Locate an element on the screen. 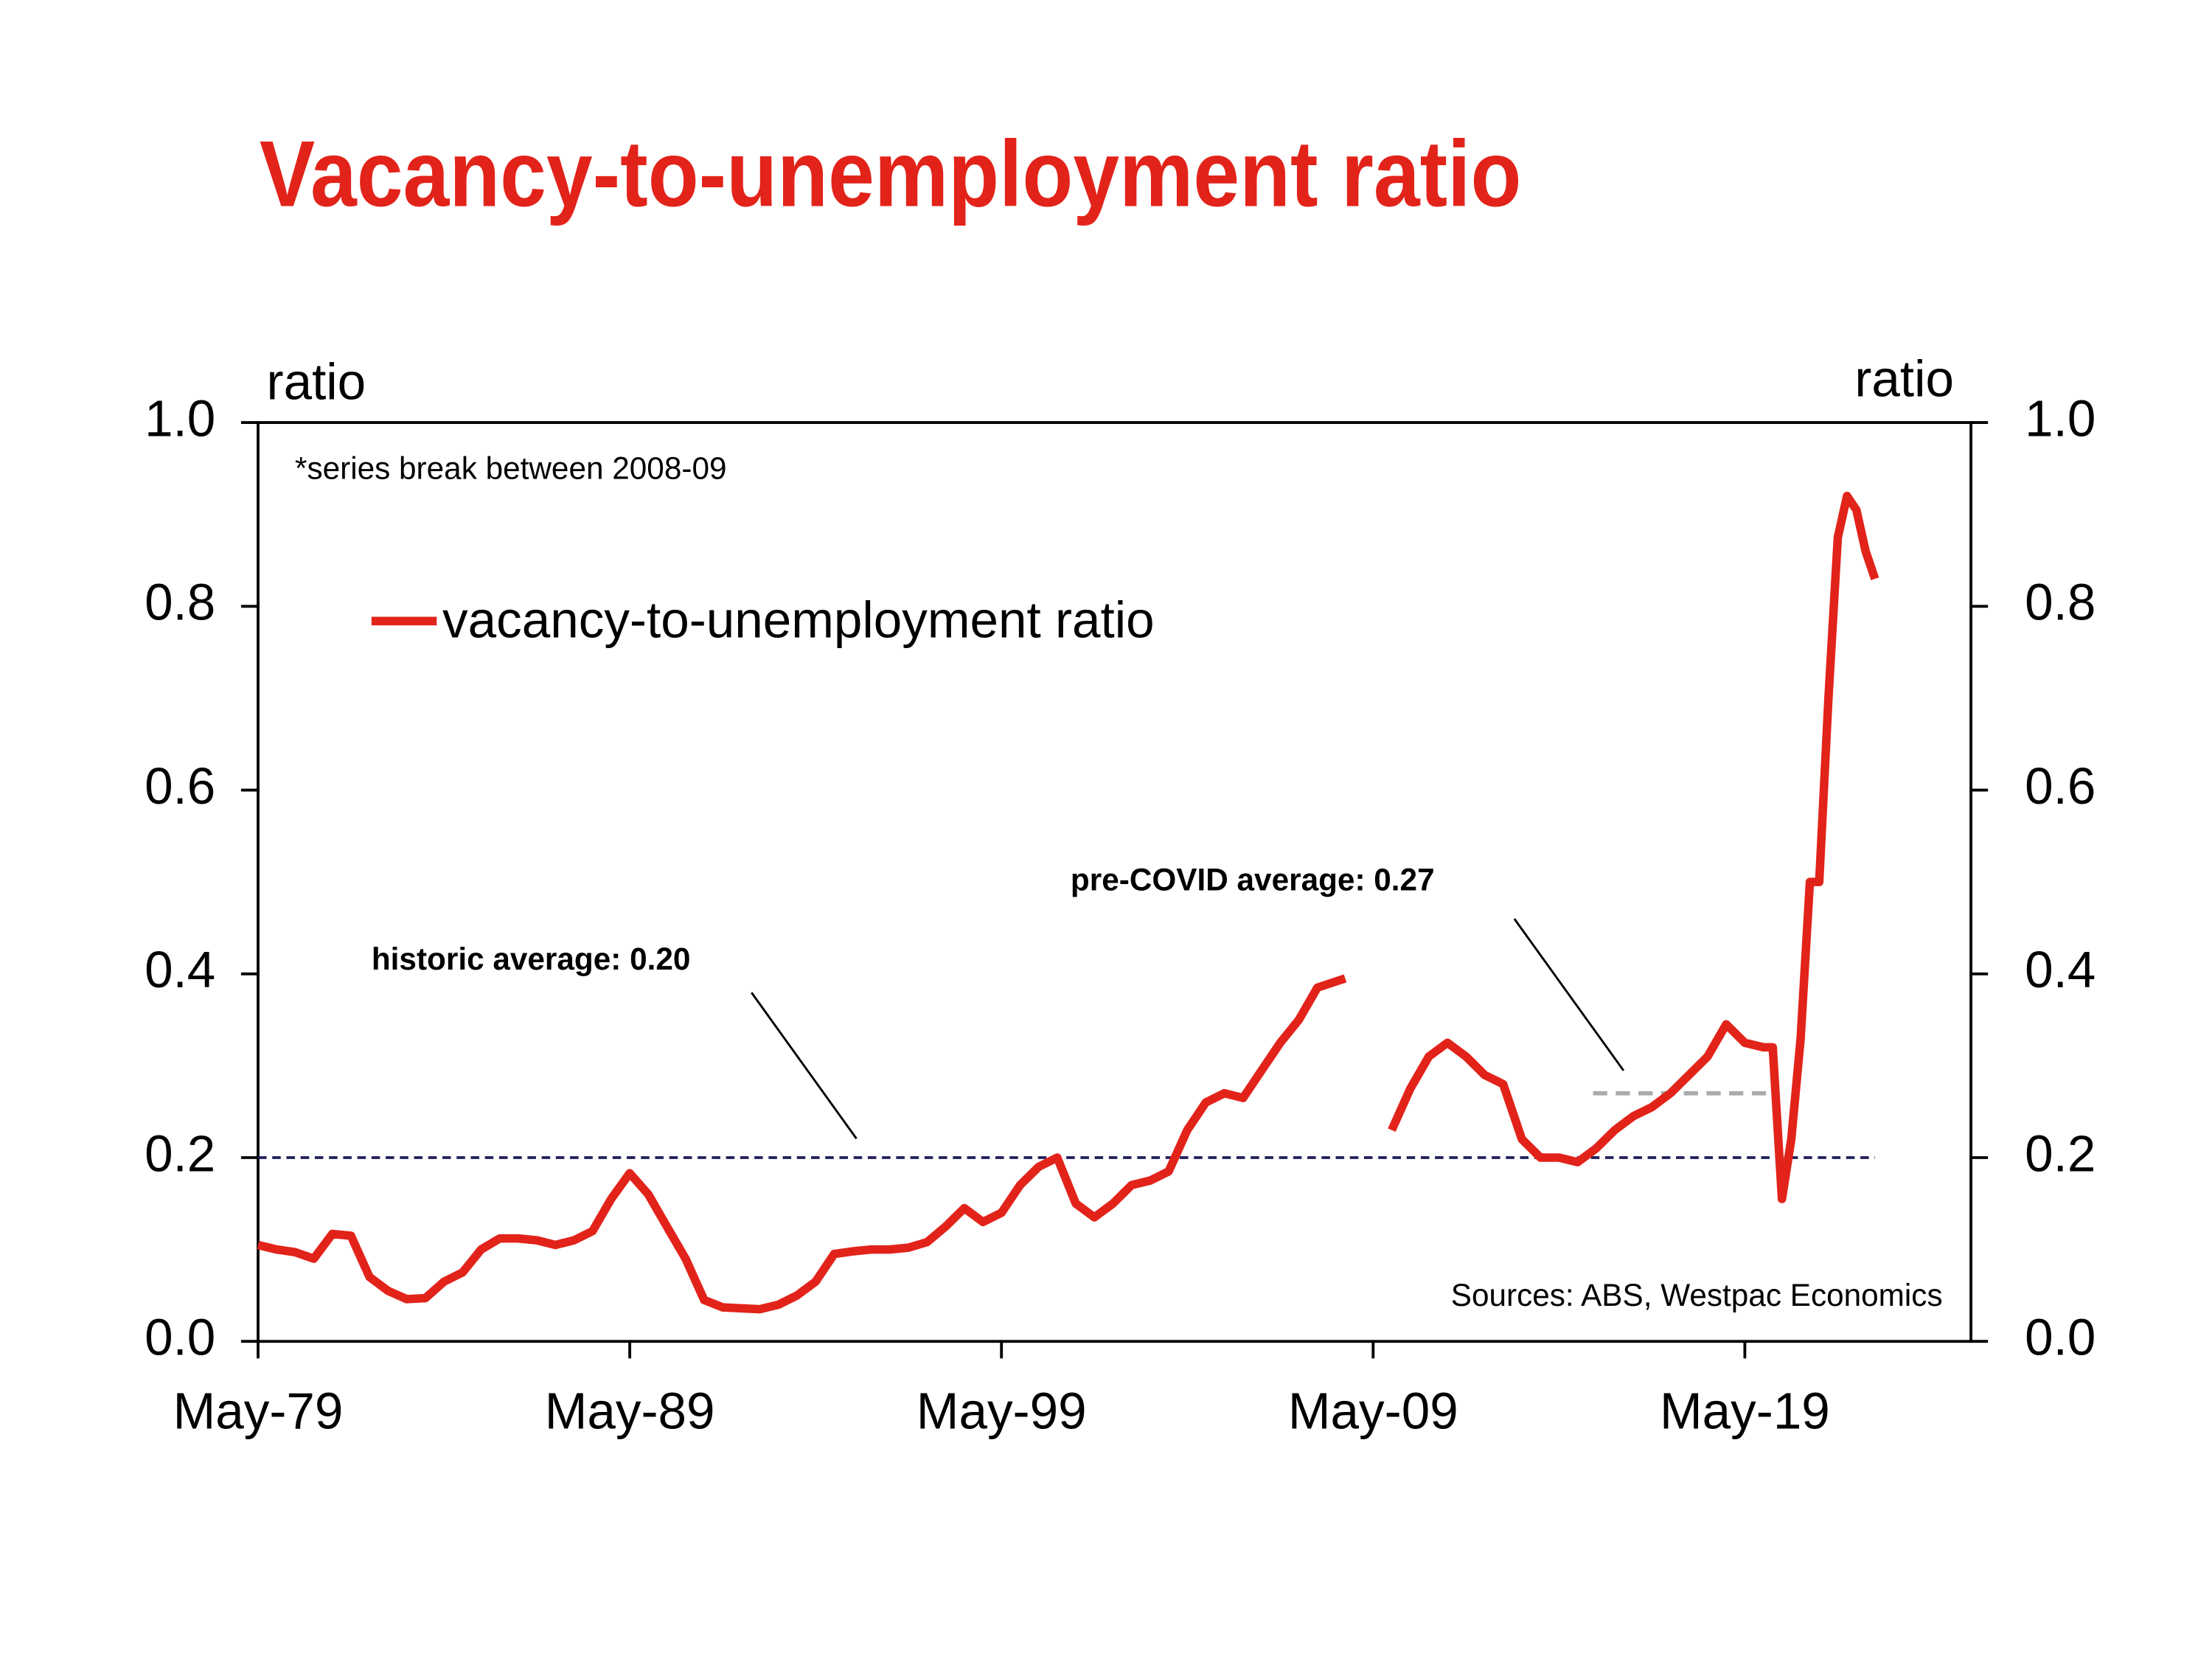 This screenshot has height=1659, width=2212. reference-label: pre-COVID average: 0.27 is located at coordinates (1253, 879).